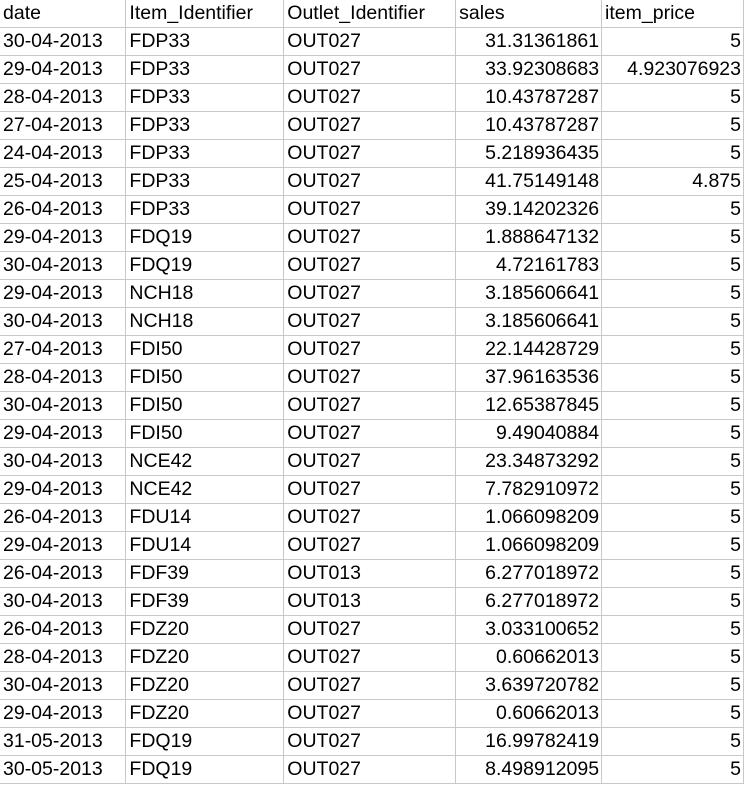 The image size is (744, 787). I want to click on cell-sales: 1.888647132, so click(529, 237).